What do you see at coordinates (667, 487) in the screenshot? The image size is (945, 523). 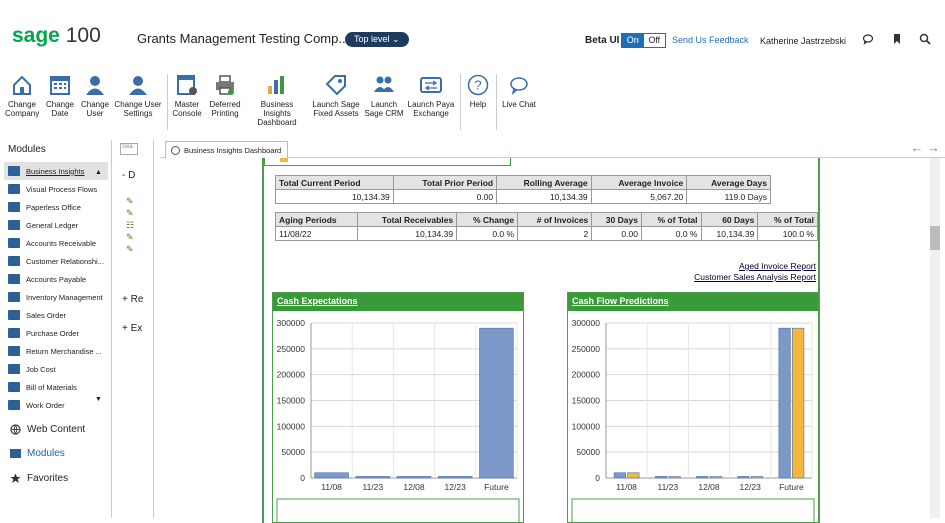 I see `x-tick-label: 11/23` at bounding box center [667, 487].